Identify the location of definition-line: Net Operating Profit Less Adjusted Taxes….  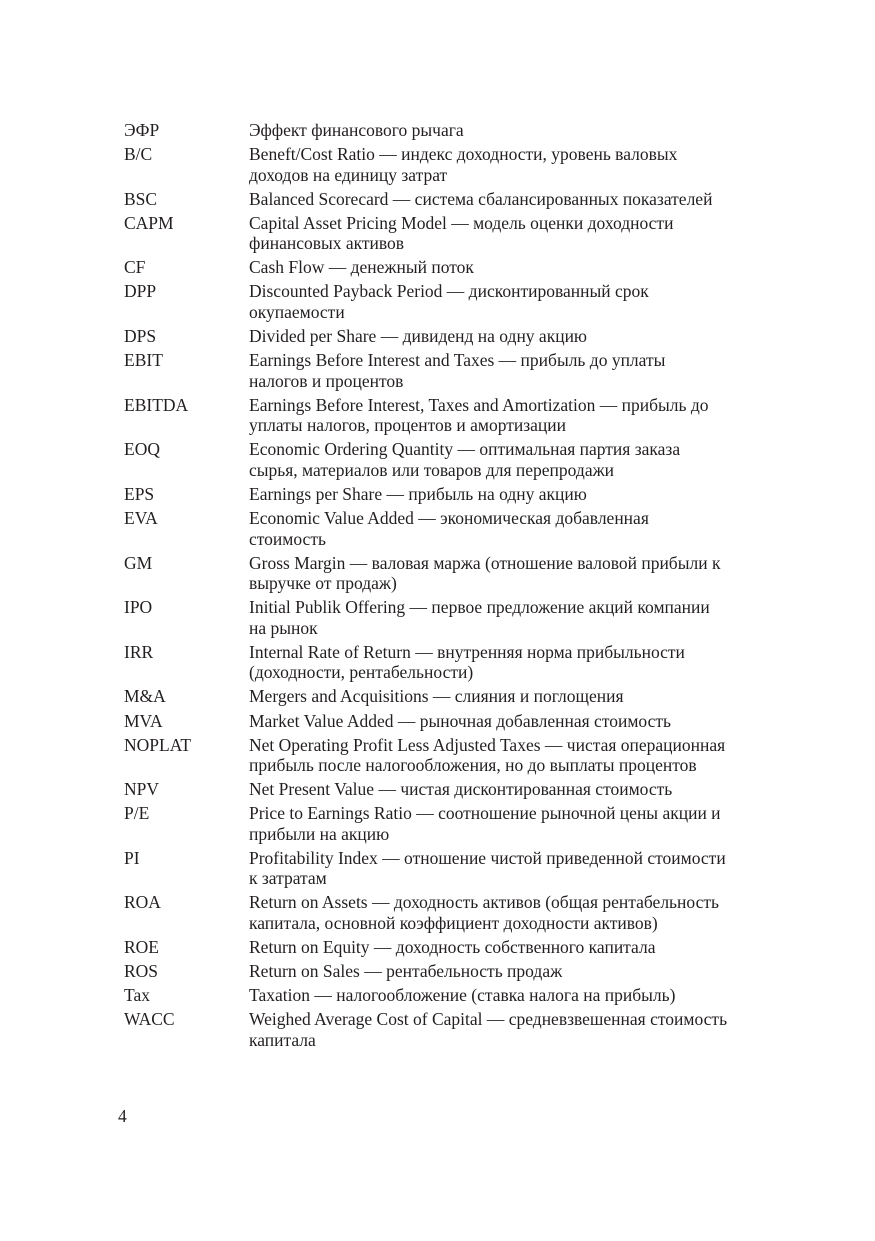
(487, 744).